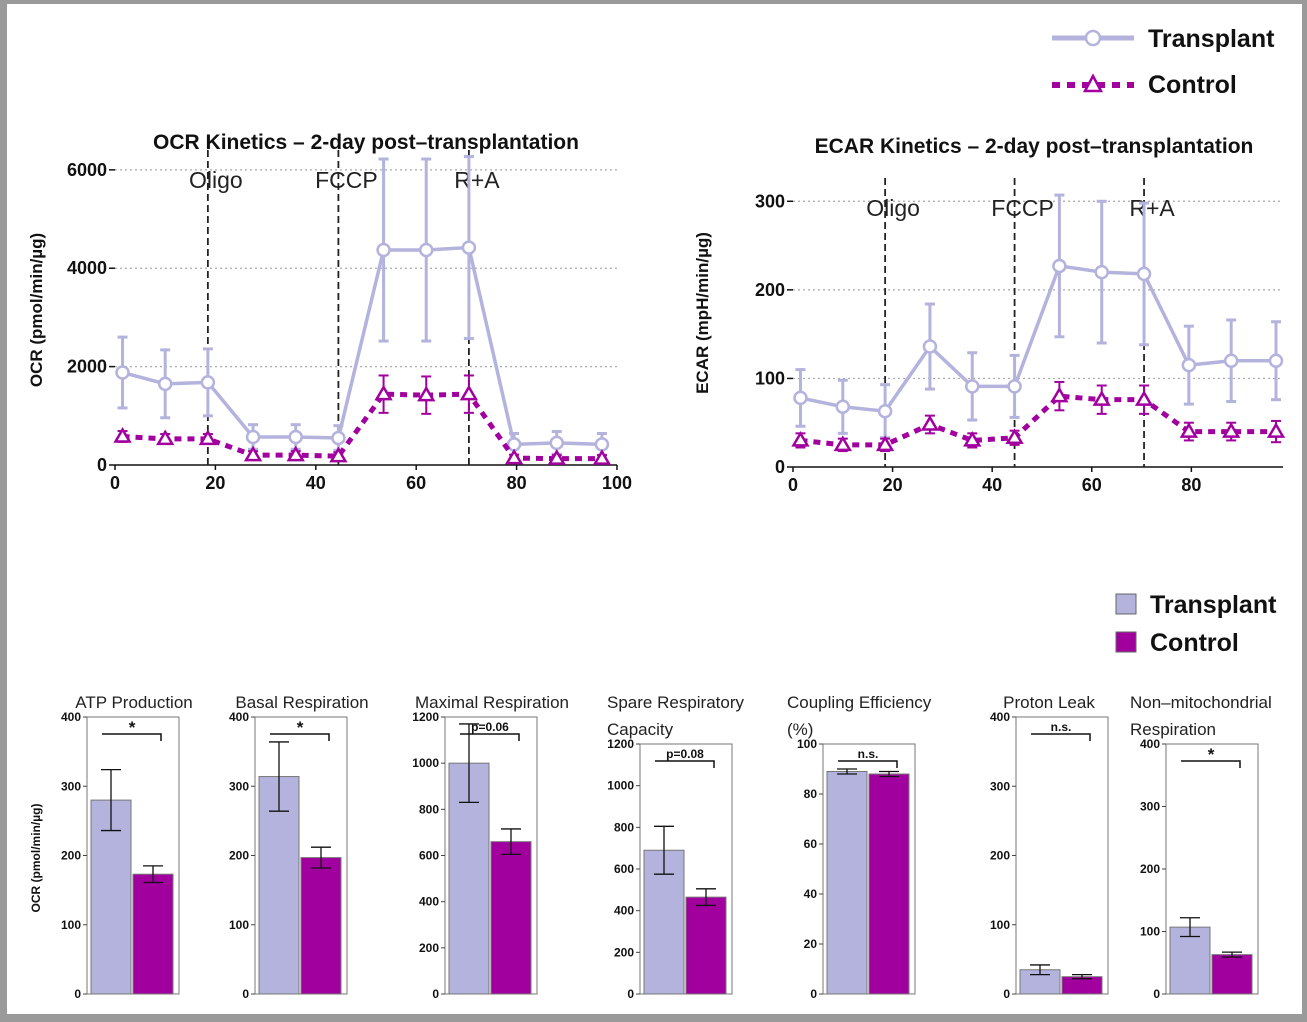 The image size is (1307, 1022). I want to click on significance-label: *, so click(132, 727).